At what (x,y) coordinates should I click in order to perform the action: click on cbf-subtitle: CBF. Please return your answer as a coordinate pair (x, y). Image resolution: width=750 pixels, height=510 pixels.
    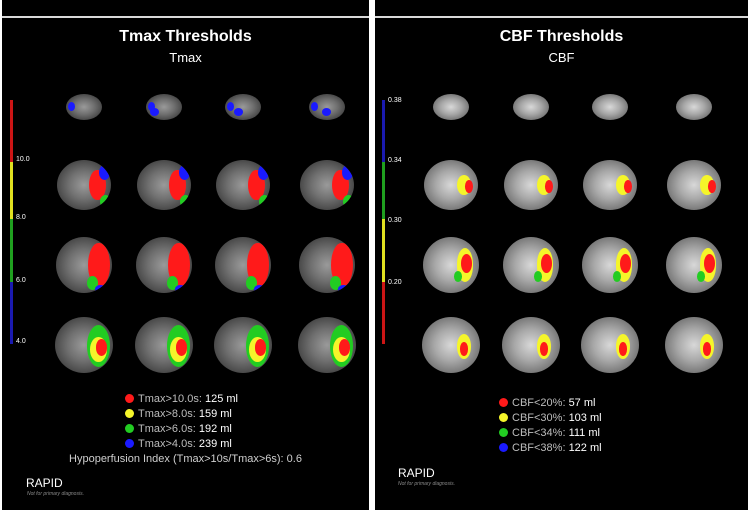
    Looking at the image, I should click on (561, 57).